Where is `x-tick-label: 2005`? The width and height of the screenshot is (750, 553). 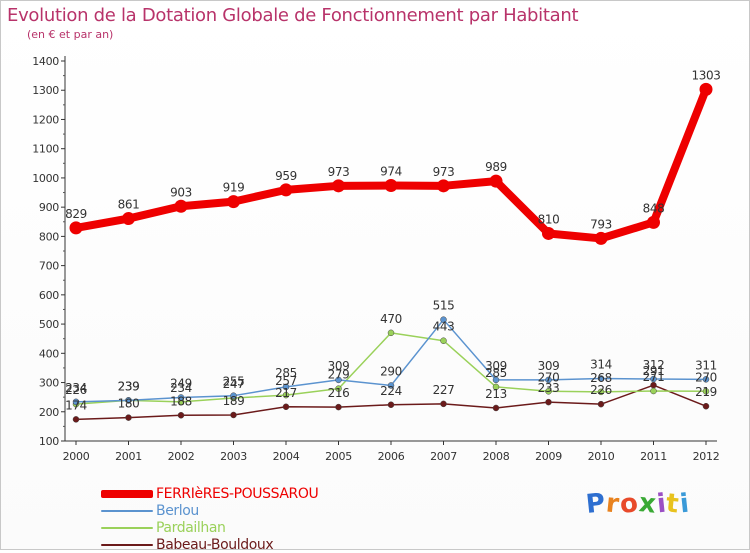
x-tick-label: 2005 is located at coordinates (338, 456).